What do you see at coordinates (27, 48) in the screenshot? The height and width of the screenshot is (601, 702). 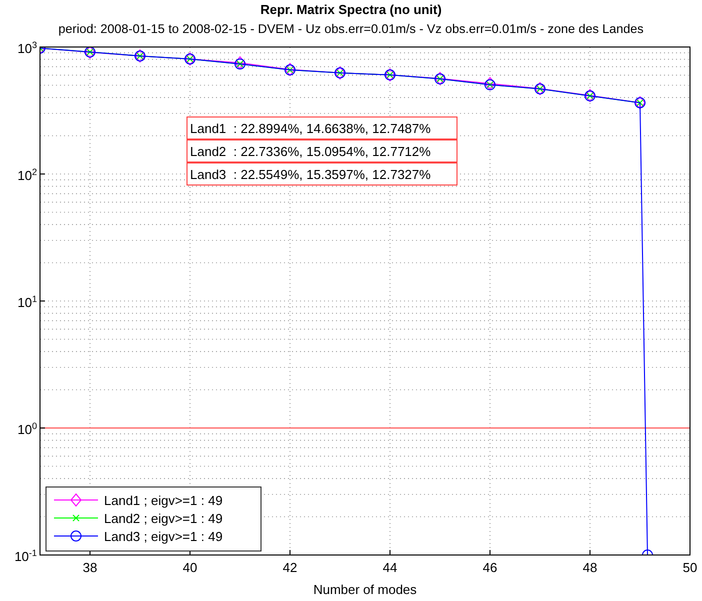 I see `y-tick-label: 10$^{3}$` at bounding box center [27, 48].